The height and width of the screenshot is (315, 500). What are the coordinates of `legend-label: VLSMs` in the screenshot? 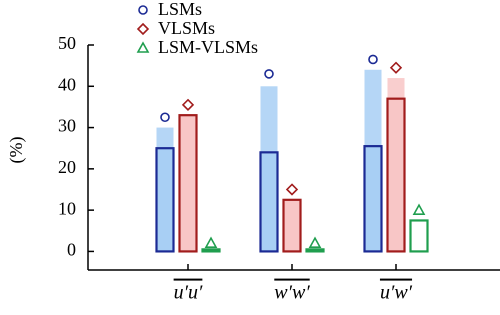 It's located at (186, 28).